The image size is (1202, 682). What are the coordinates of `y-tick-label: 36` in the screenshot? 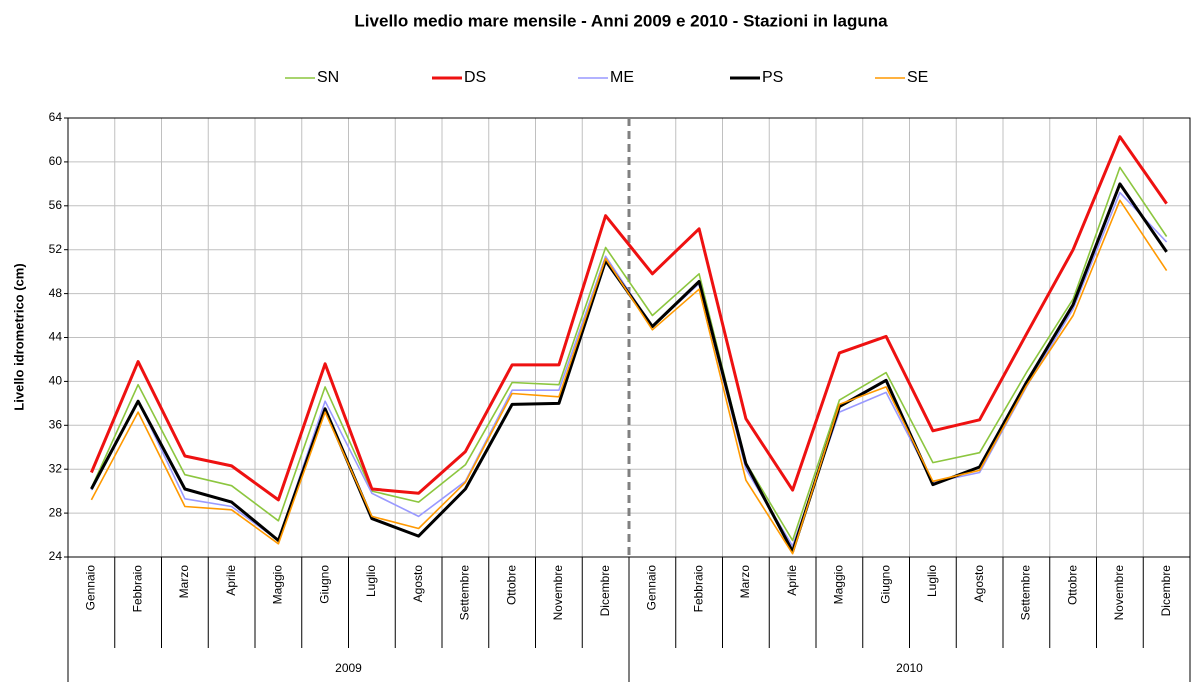 It's located at (56, 424).